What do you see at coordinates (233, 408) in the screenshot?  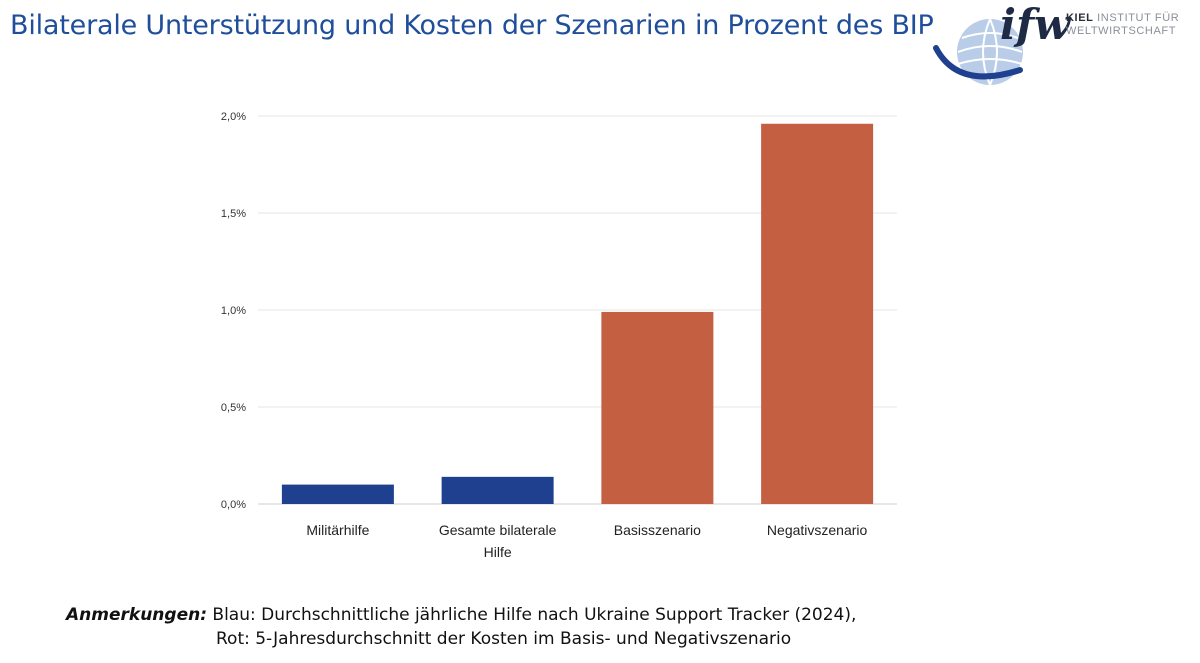 I see `y-tick-label: 0,5%` at bounding box center [233, 408].